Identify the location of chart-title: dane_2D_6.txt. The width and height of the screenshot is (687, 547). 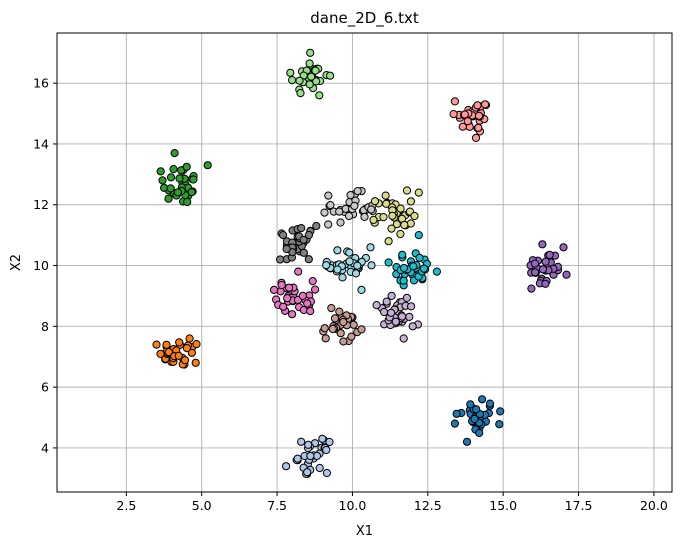
(364, 18).